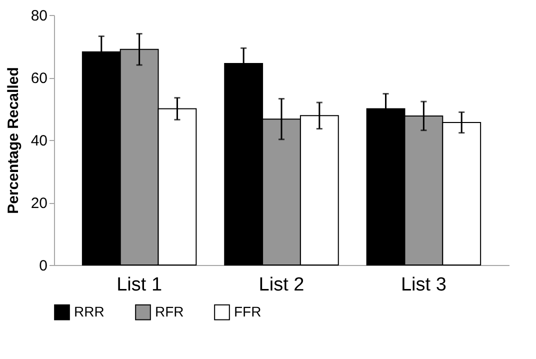 This screenshot has width=536, height=359. Describe the element at coordinates (39, 16) in the screenshot. I see `y-tick-label: 80` at that location.